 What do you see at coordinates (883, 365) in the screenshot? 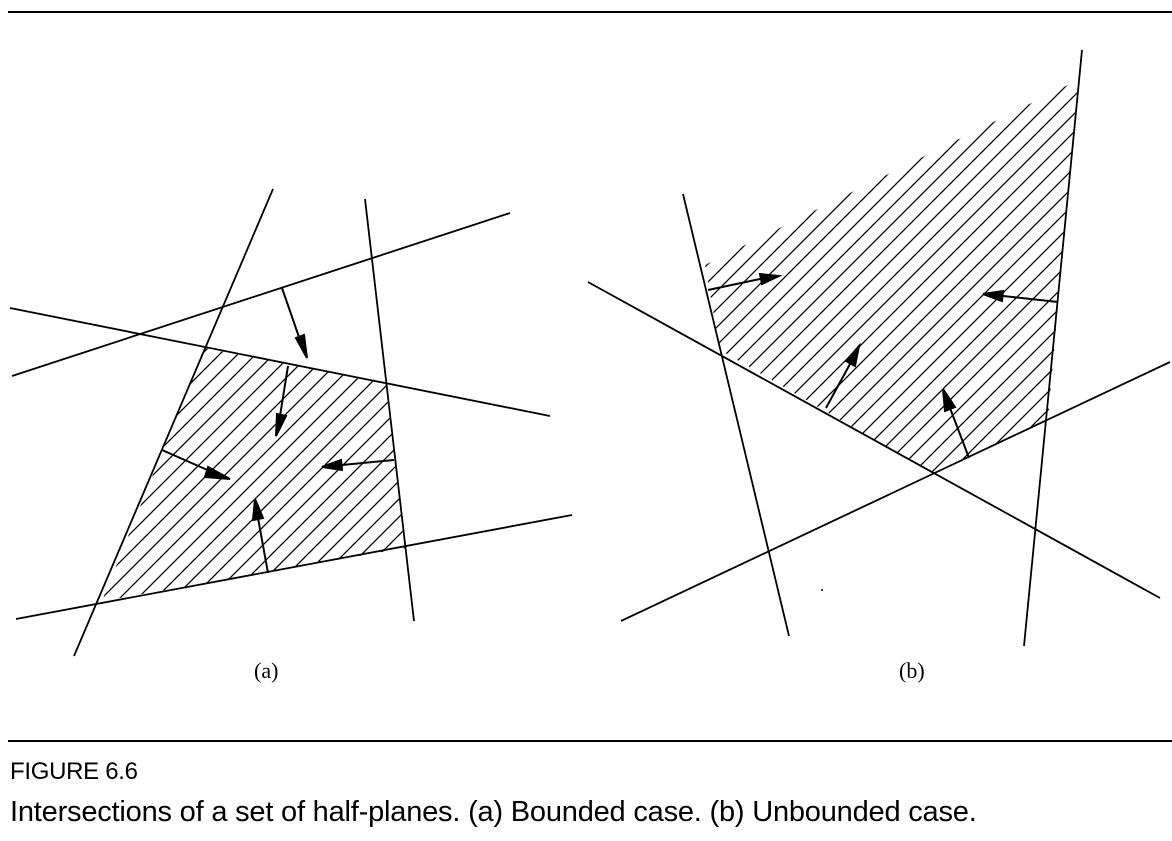
I see `normal-arrows-b` at bounding box center [883, 365].